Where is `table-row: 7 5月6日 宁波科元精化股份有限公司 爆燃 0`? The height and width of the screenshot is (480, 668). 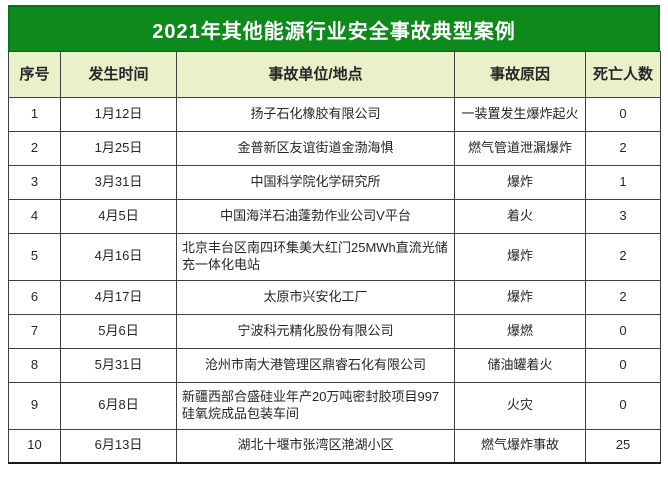 table-row: 7 5月6日 宁波科元精化股份有限公司 爆燃 0 is located at coordinates (334, 331).